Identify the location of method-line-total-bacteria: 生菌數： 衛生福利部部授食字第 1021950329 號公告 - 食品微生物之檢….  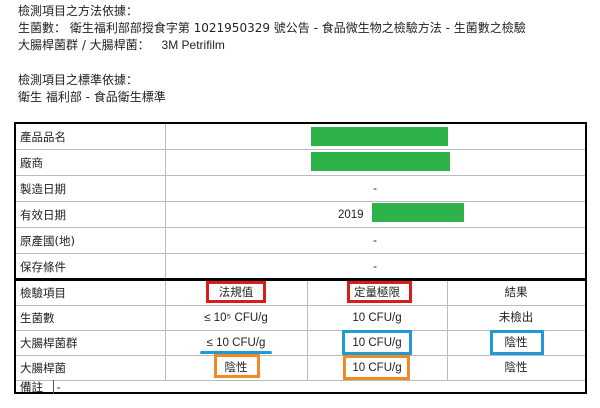
(272, 28).